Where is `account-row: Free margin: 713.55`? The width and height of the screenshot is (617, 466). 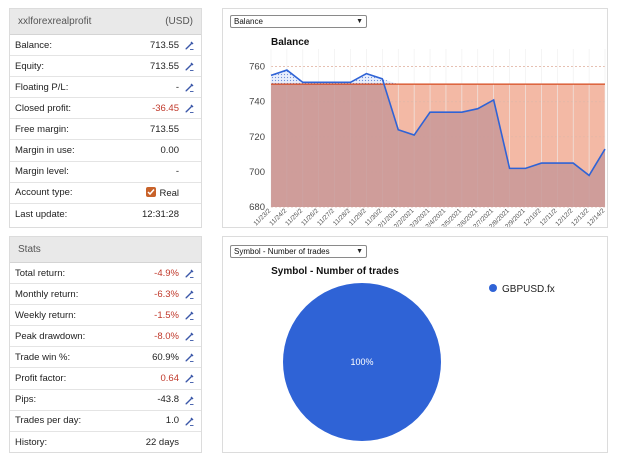 account-row: Free margin: 713.55 is located at coordinates (105, 130).